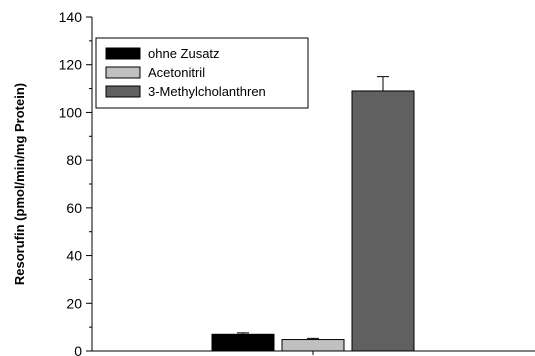  Describe the element at coordinates (71, 17) in the screenshot. I see `y-tick-label: 140` at that location.